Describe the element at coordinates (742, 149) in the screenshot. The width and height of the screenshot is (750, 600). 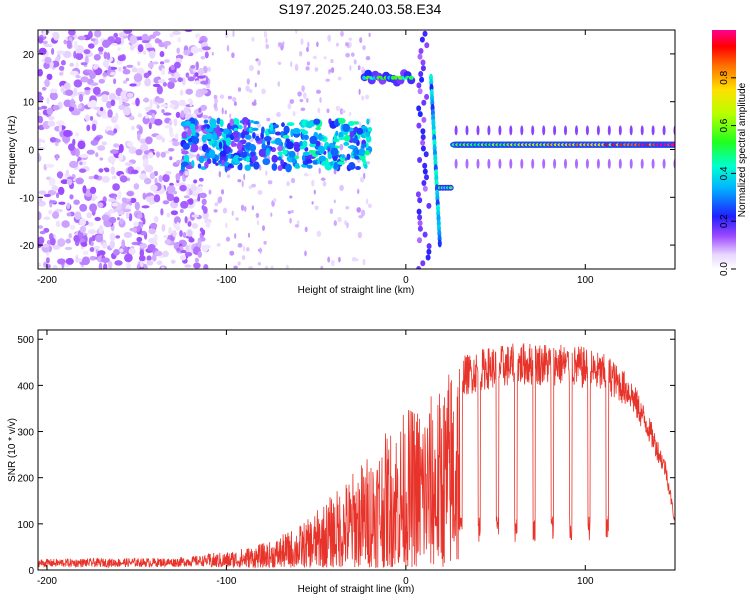
I see `colorbar-label: Normalized spectral amplitude` at that location.